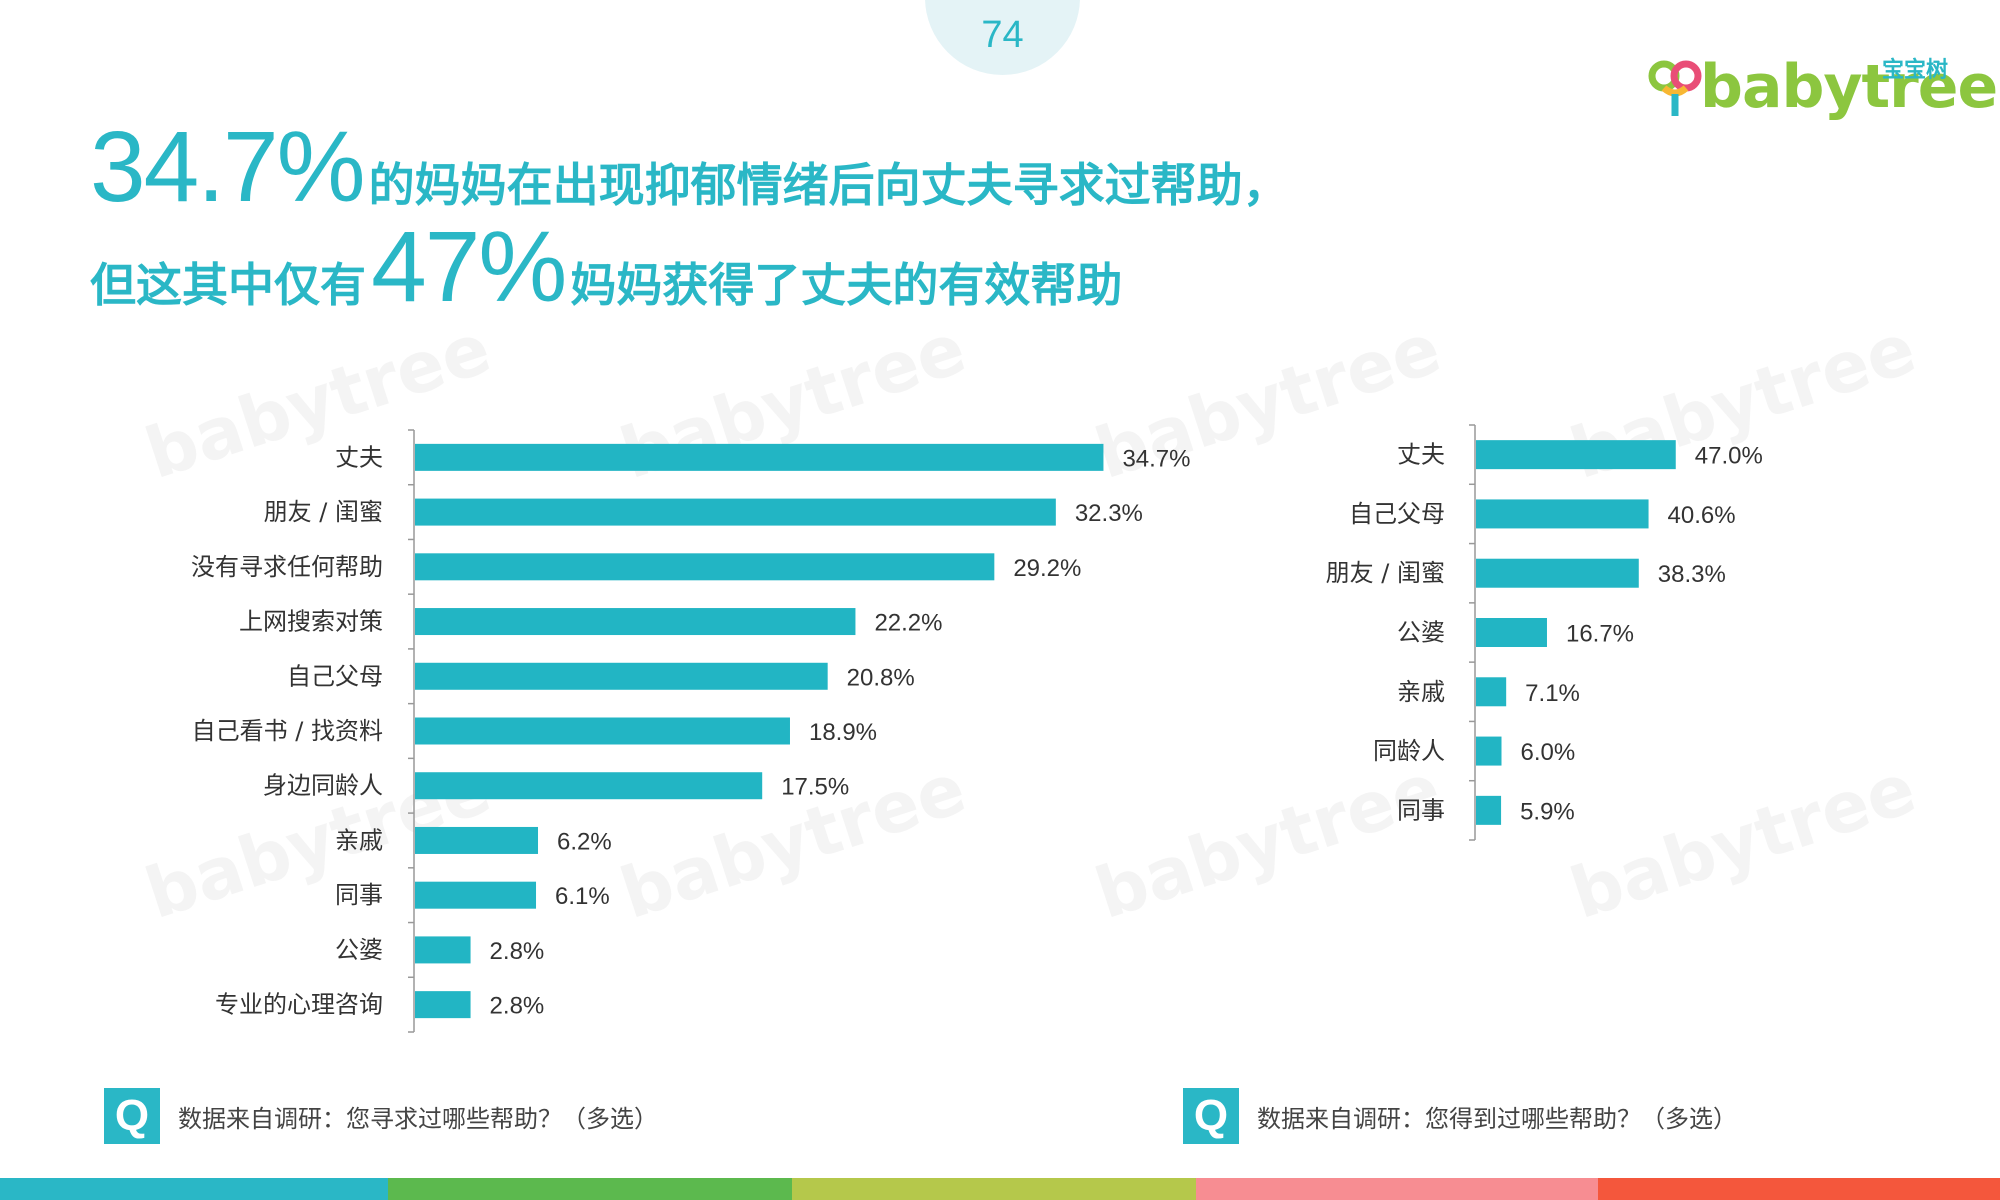 The height and width of the screenshot is (1200, 2000). What do you see at coordinates (469, 267) in the screenshot?
I see `headline-stat-2: 47%` at bounding box center [469, 267].